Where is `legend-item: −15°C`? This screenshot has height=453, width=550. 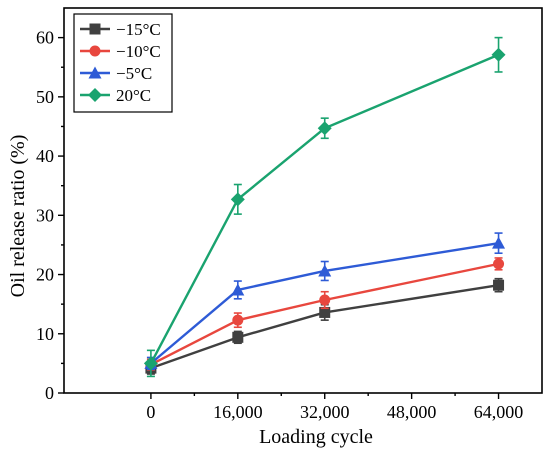
legend-item: −15°C is located at coordinates (120, 29).